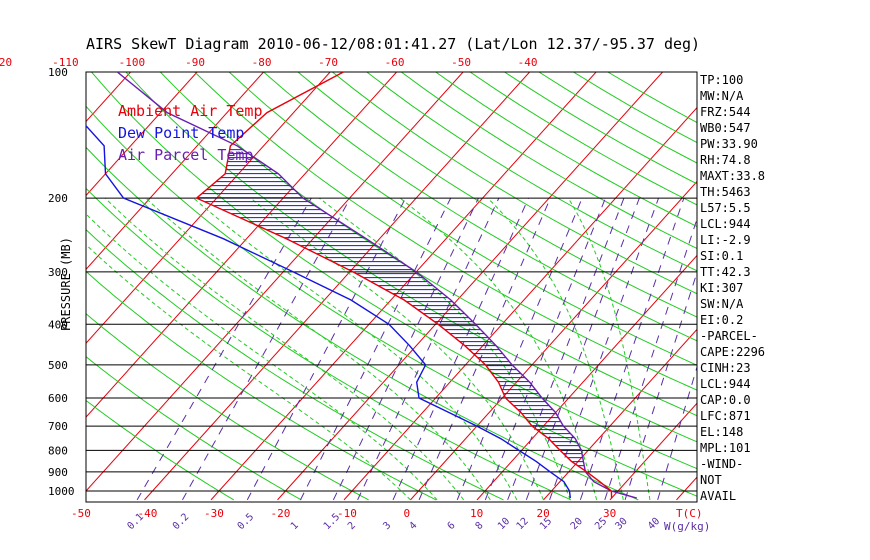  What do you see at coordinates (65, 62) in the screenshot?
I see `temp-top-tick: -110` at bounding box center [65, 62].